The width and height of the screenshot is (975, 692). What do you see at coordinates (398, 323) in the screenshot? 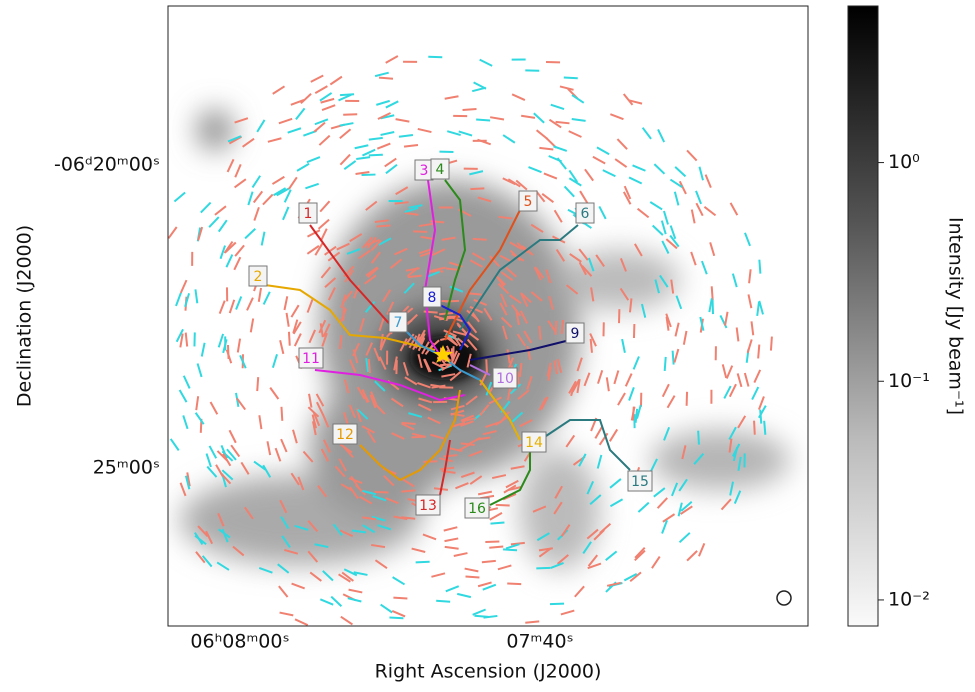
I see `filament-label: 7` at bounding box center [398, 323].